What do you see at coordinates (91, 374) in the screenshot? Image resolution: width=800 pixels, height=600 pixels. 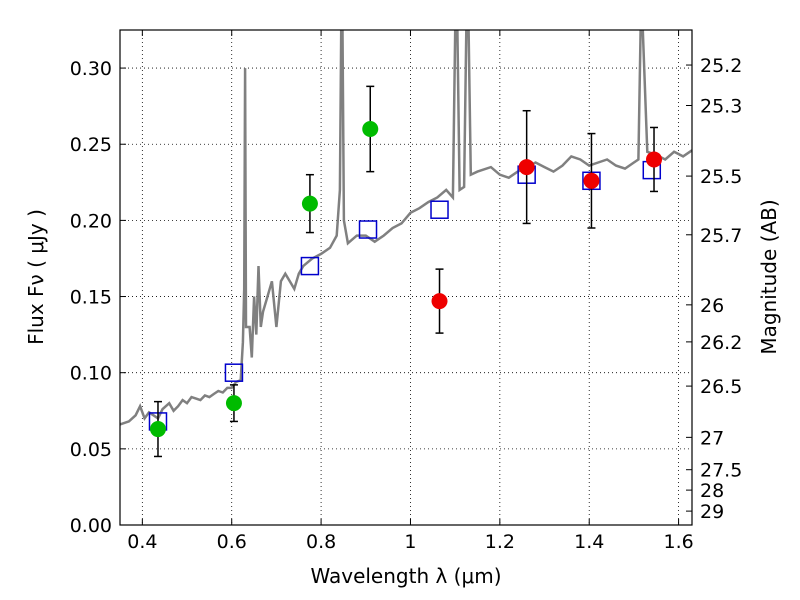 I see `y-tick-label: 0.10` at bounding box center [91, 374].